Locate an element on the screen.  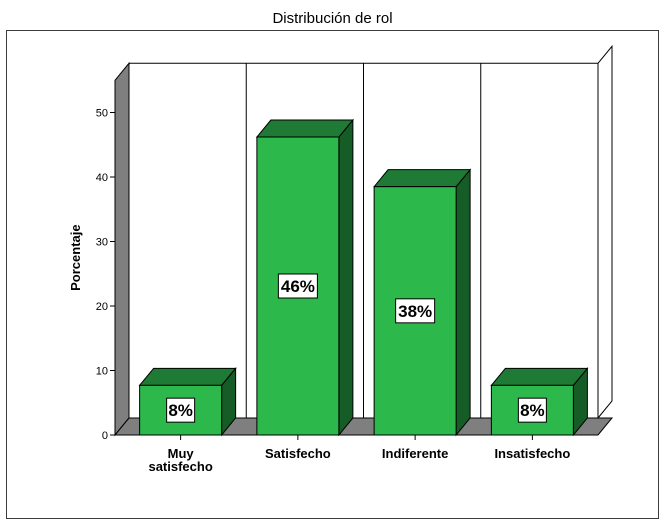
data-label: 38% is located at coordinates (415, 311).